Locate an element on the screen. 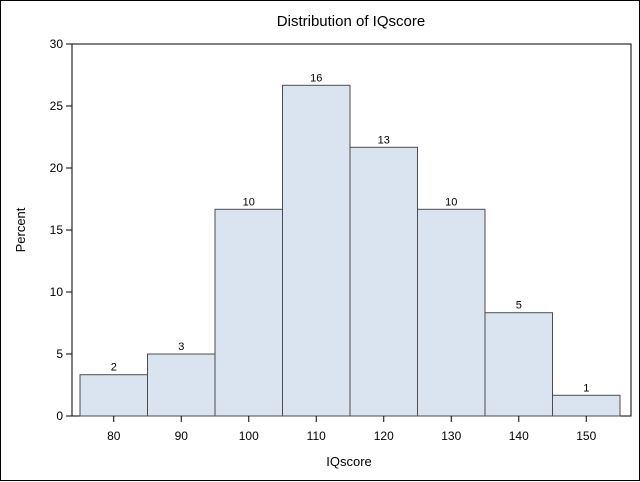 This screenshot has width=640, height=482. data-label-100: 10 is located at coordinates (249, 202).